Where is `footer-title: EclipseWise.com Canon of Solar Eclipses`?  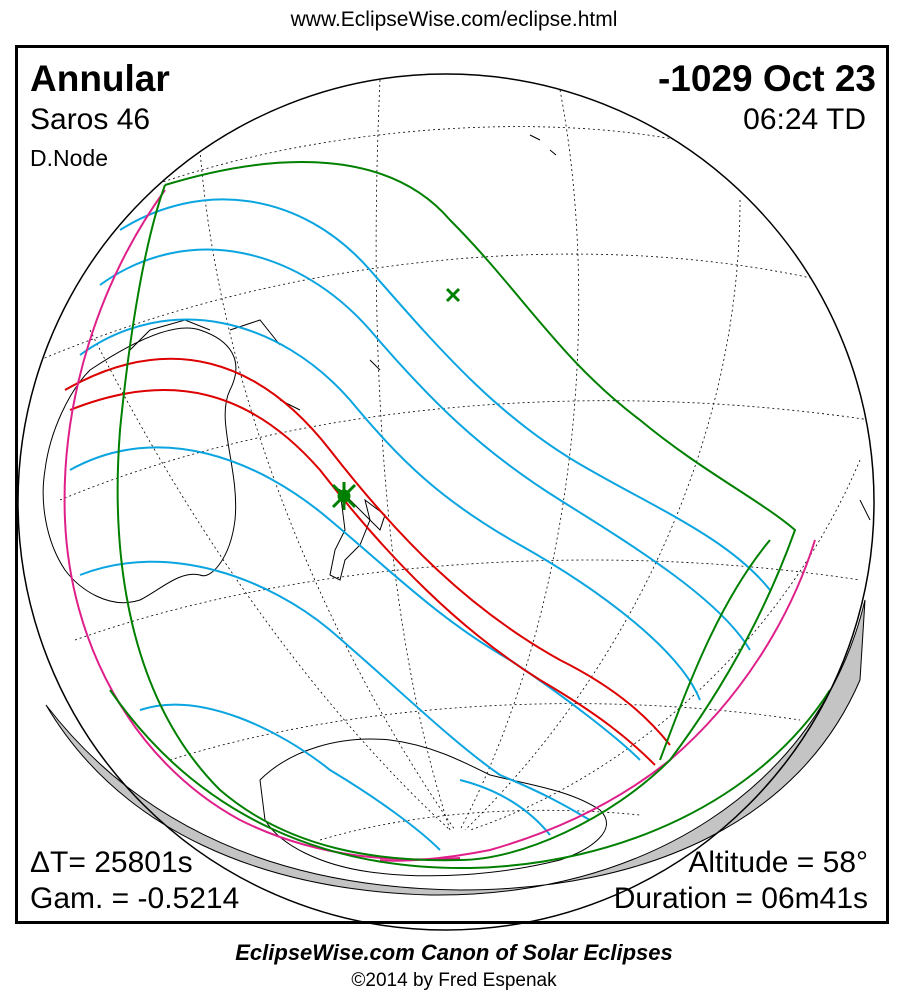
footer-title: EclipseWise.com Canon of Solar Eclipses is located at coordinates (454, 952).